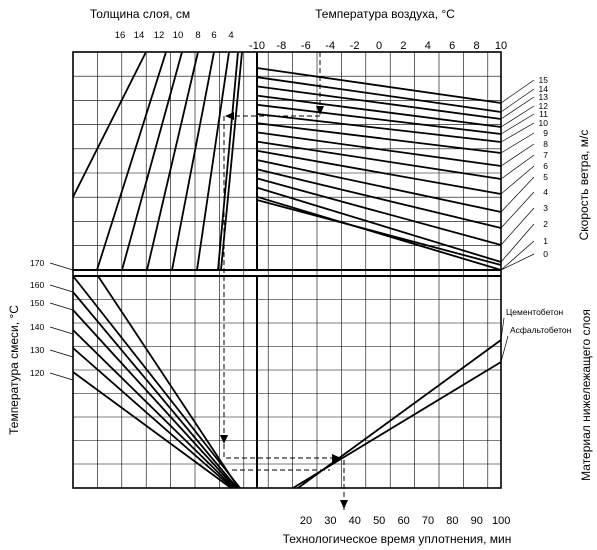  I want to click on wind-speed-tick-label: 0, so click(545, 254).